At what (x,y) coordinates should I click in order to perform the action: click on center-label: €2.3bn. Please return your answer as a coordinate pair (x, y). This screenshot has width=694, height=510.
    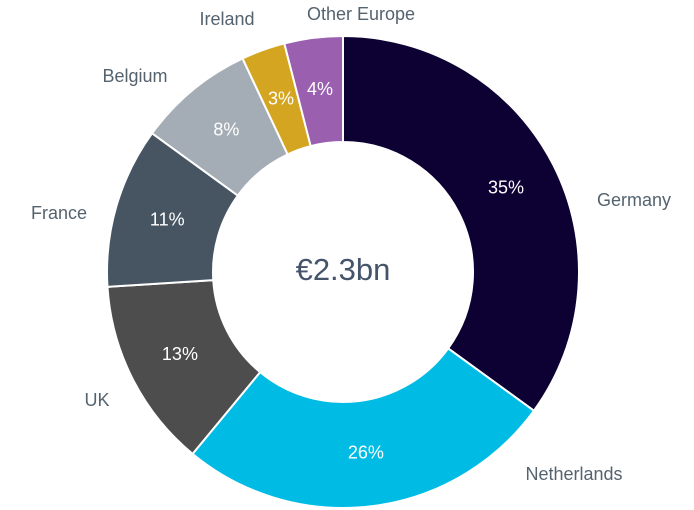
    Looking at the image, I should click on (343, 269).